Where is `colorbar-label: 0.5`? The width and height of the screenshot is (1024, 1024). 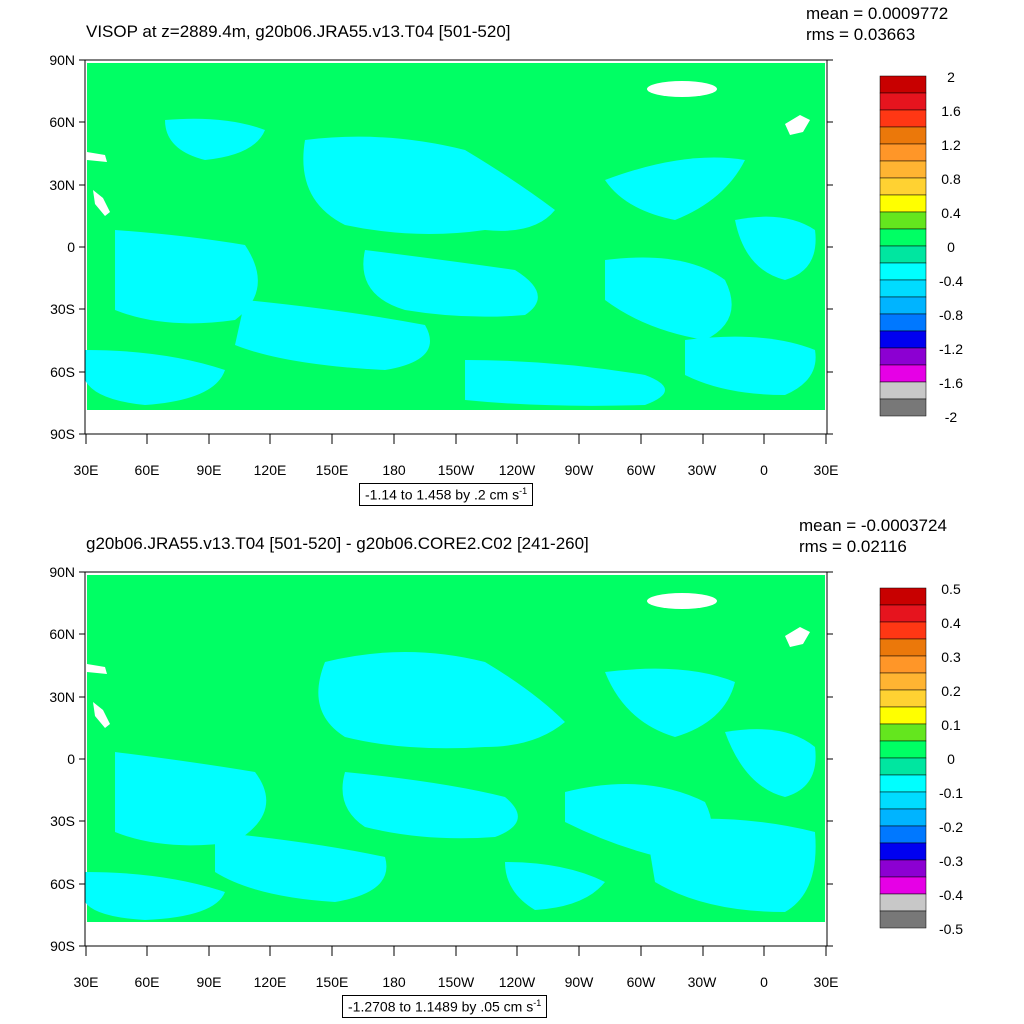
colorbar-label: 0.5 is located at coordinates (951, 589).